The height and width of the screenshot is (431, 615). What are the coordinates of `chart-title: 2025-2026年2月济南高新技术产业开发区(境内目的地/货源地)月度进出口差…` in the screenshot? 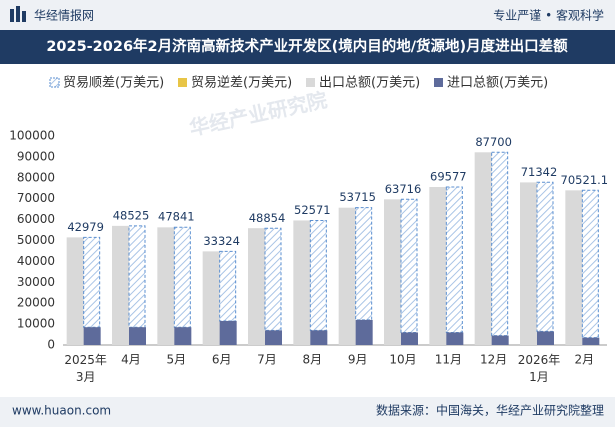 It's located at (307, 46).